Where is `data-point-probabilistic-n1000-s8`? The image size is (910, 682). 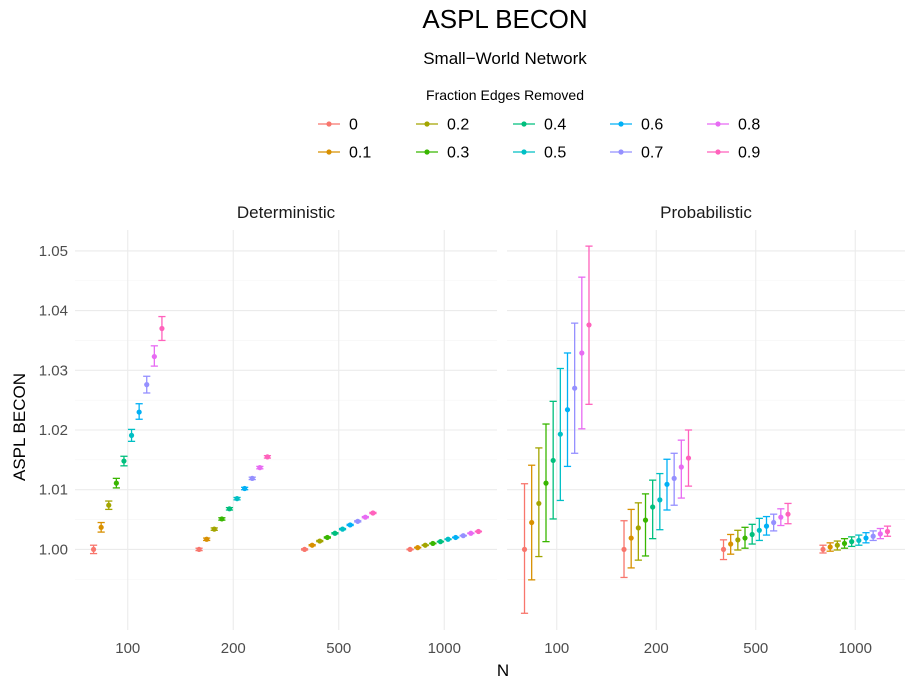 data-point-probabilistic-n1000-s8 is located at coordinates (880, 533).